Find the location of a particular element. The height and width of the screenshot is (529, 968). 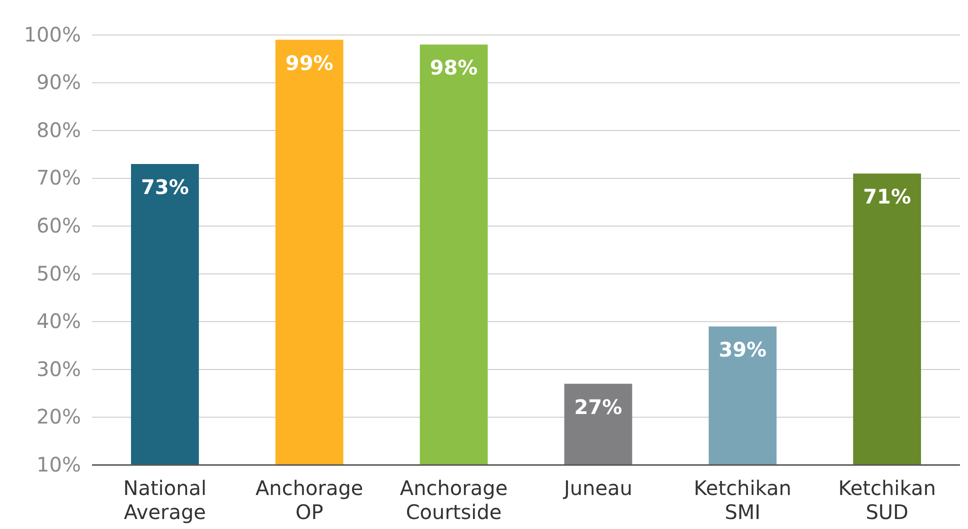

x-tick-label: Anchorage OP is located at coordinates (309, 500).